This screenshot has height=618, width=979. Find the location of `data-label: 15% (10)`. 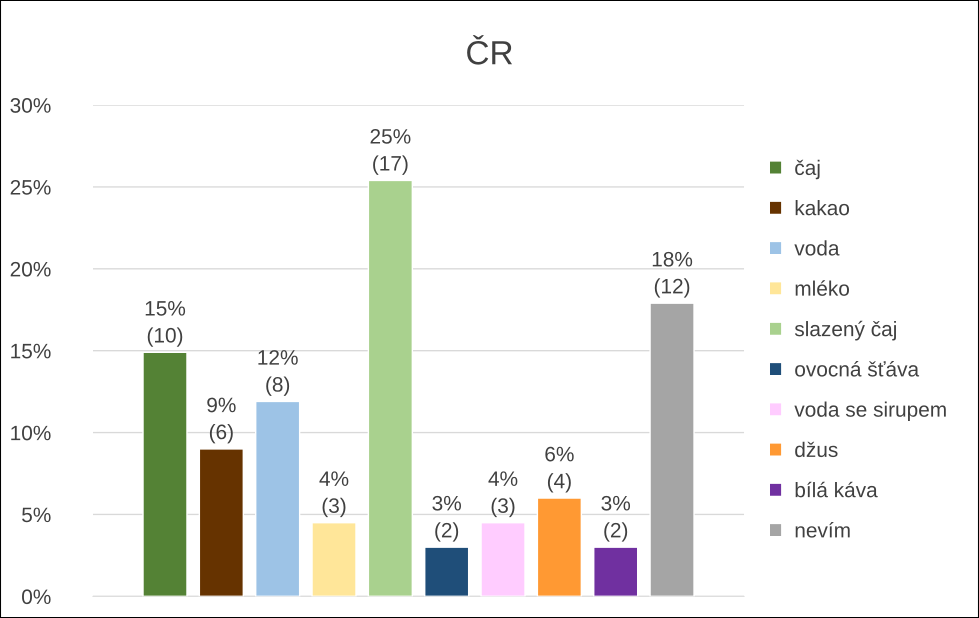

data-label: 15% (10) is located at coordinates (166, 324).